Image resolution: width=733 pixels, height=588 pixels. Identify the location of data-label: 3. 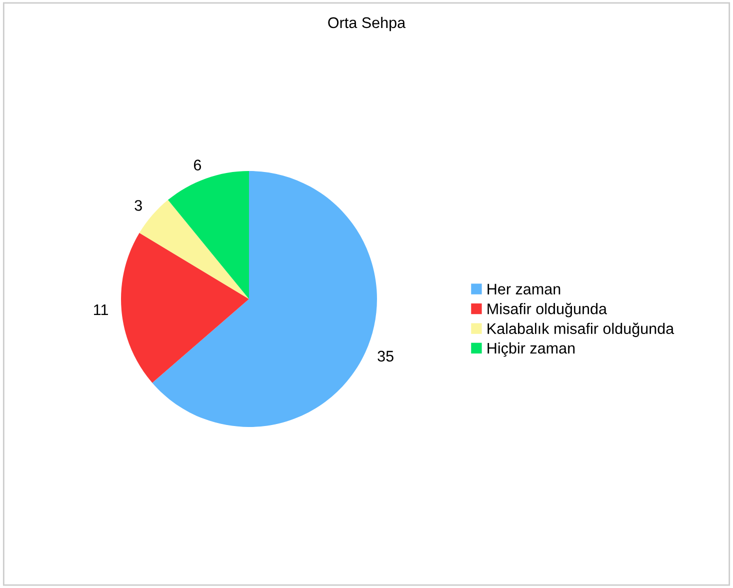
(138, 205).